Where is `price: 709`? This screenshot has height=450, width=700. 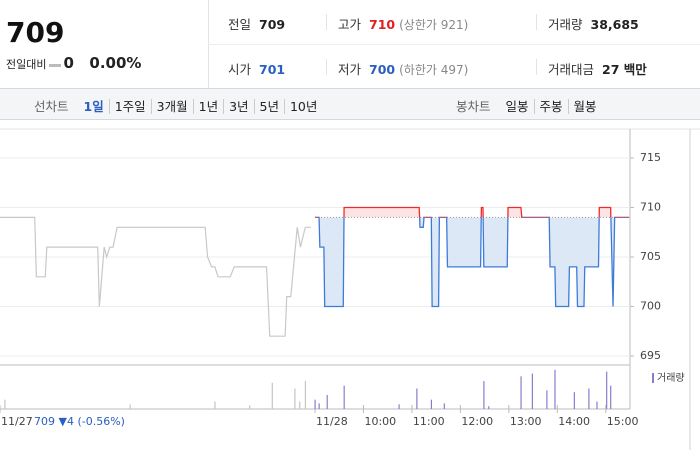 price: 709 is located at coordinates (35, 32).